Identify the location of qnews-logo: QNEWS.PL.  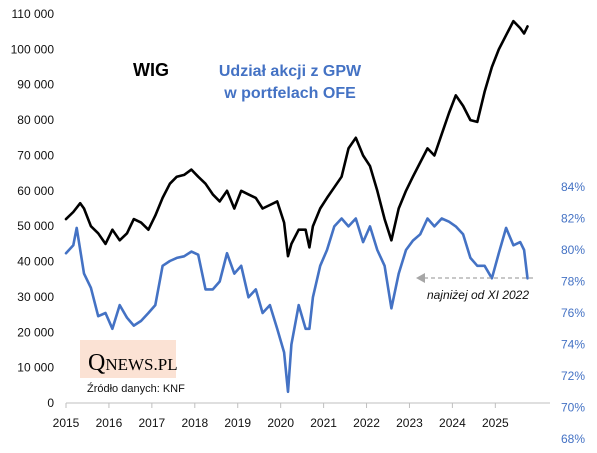
(129, 359).